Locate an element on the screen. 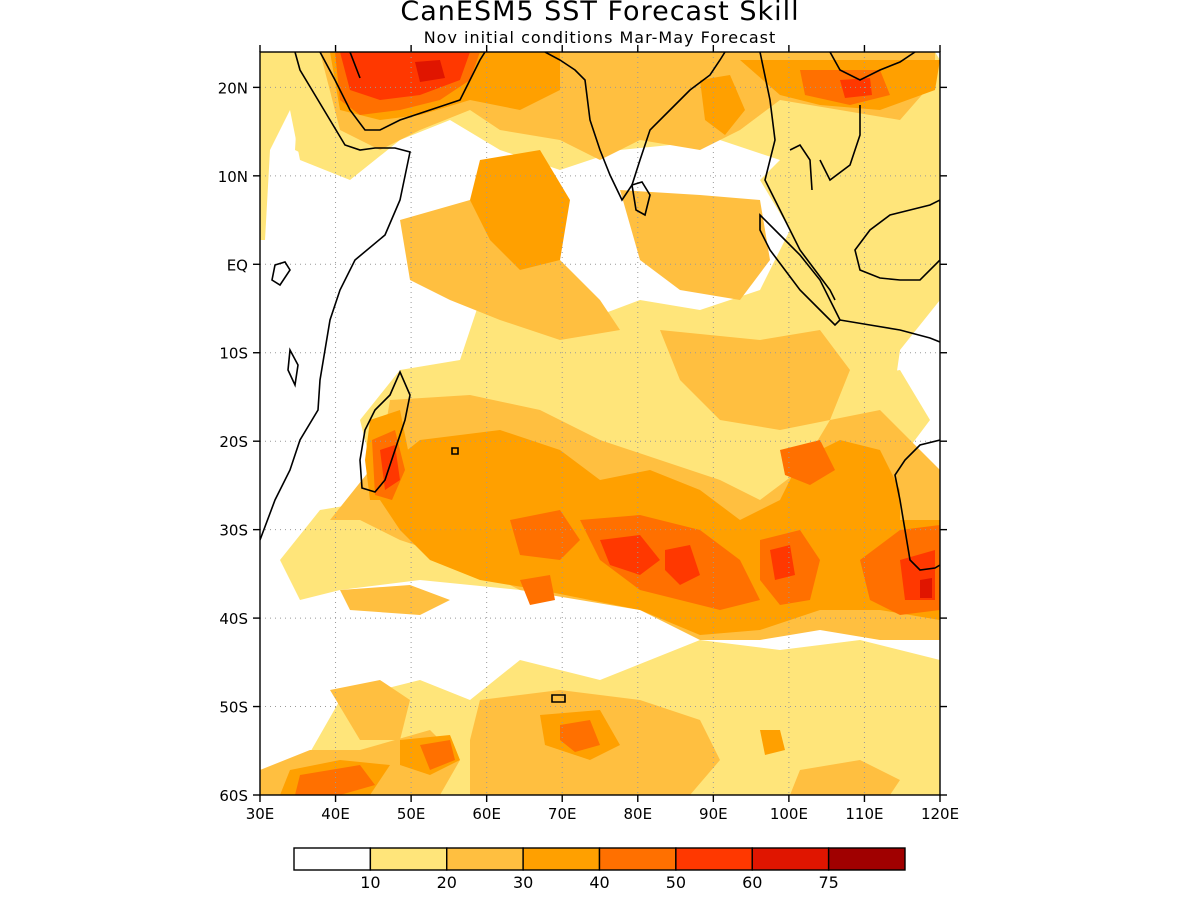 The width and height of the screenshot is (1200, 900). lon-tick-label: 80E is located at coordinates (637, 814).